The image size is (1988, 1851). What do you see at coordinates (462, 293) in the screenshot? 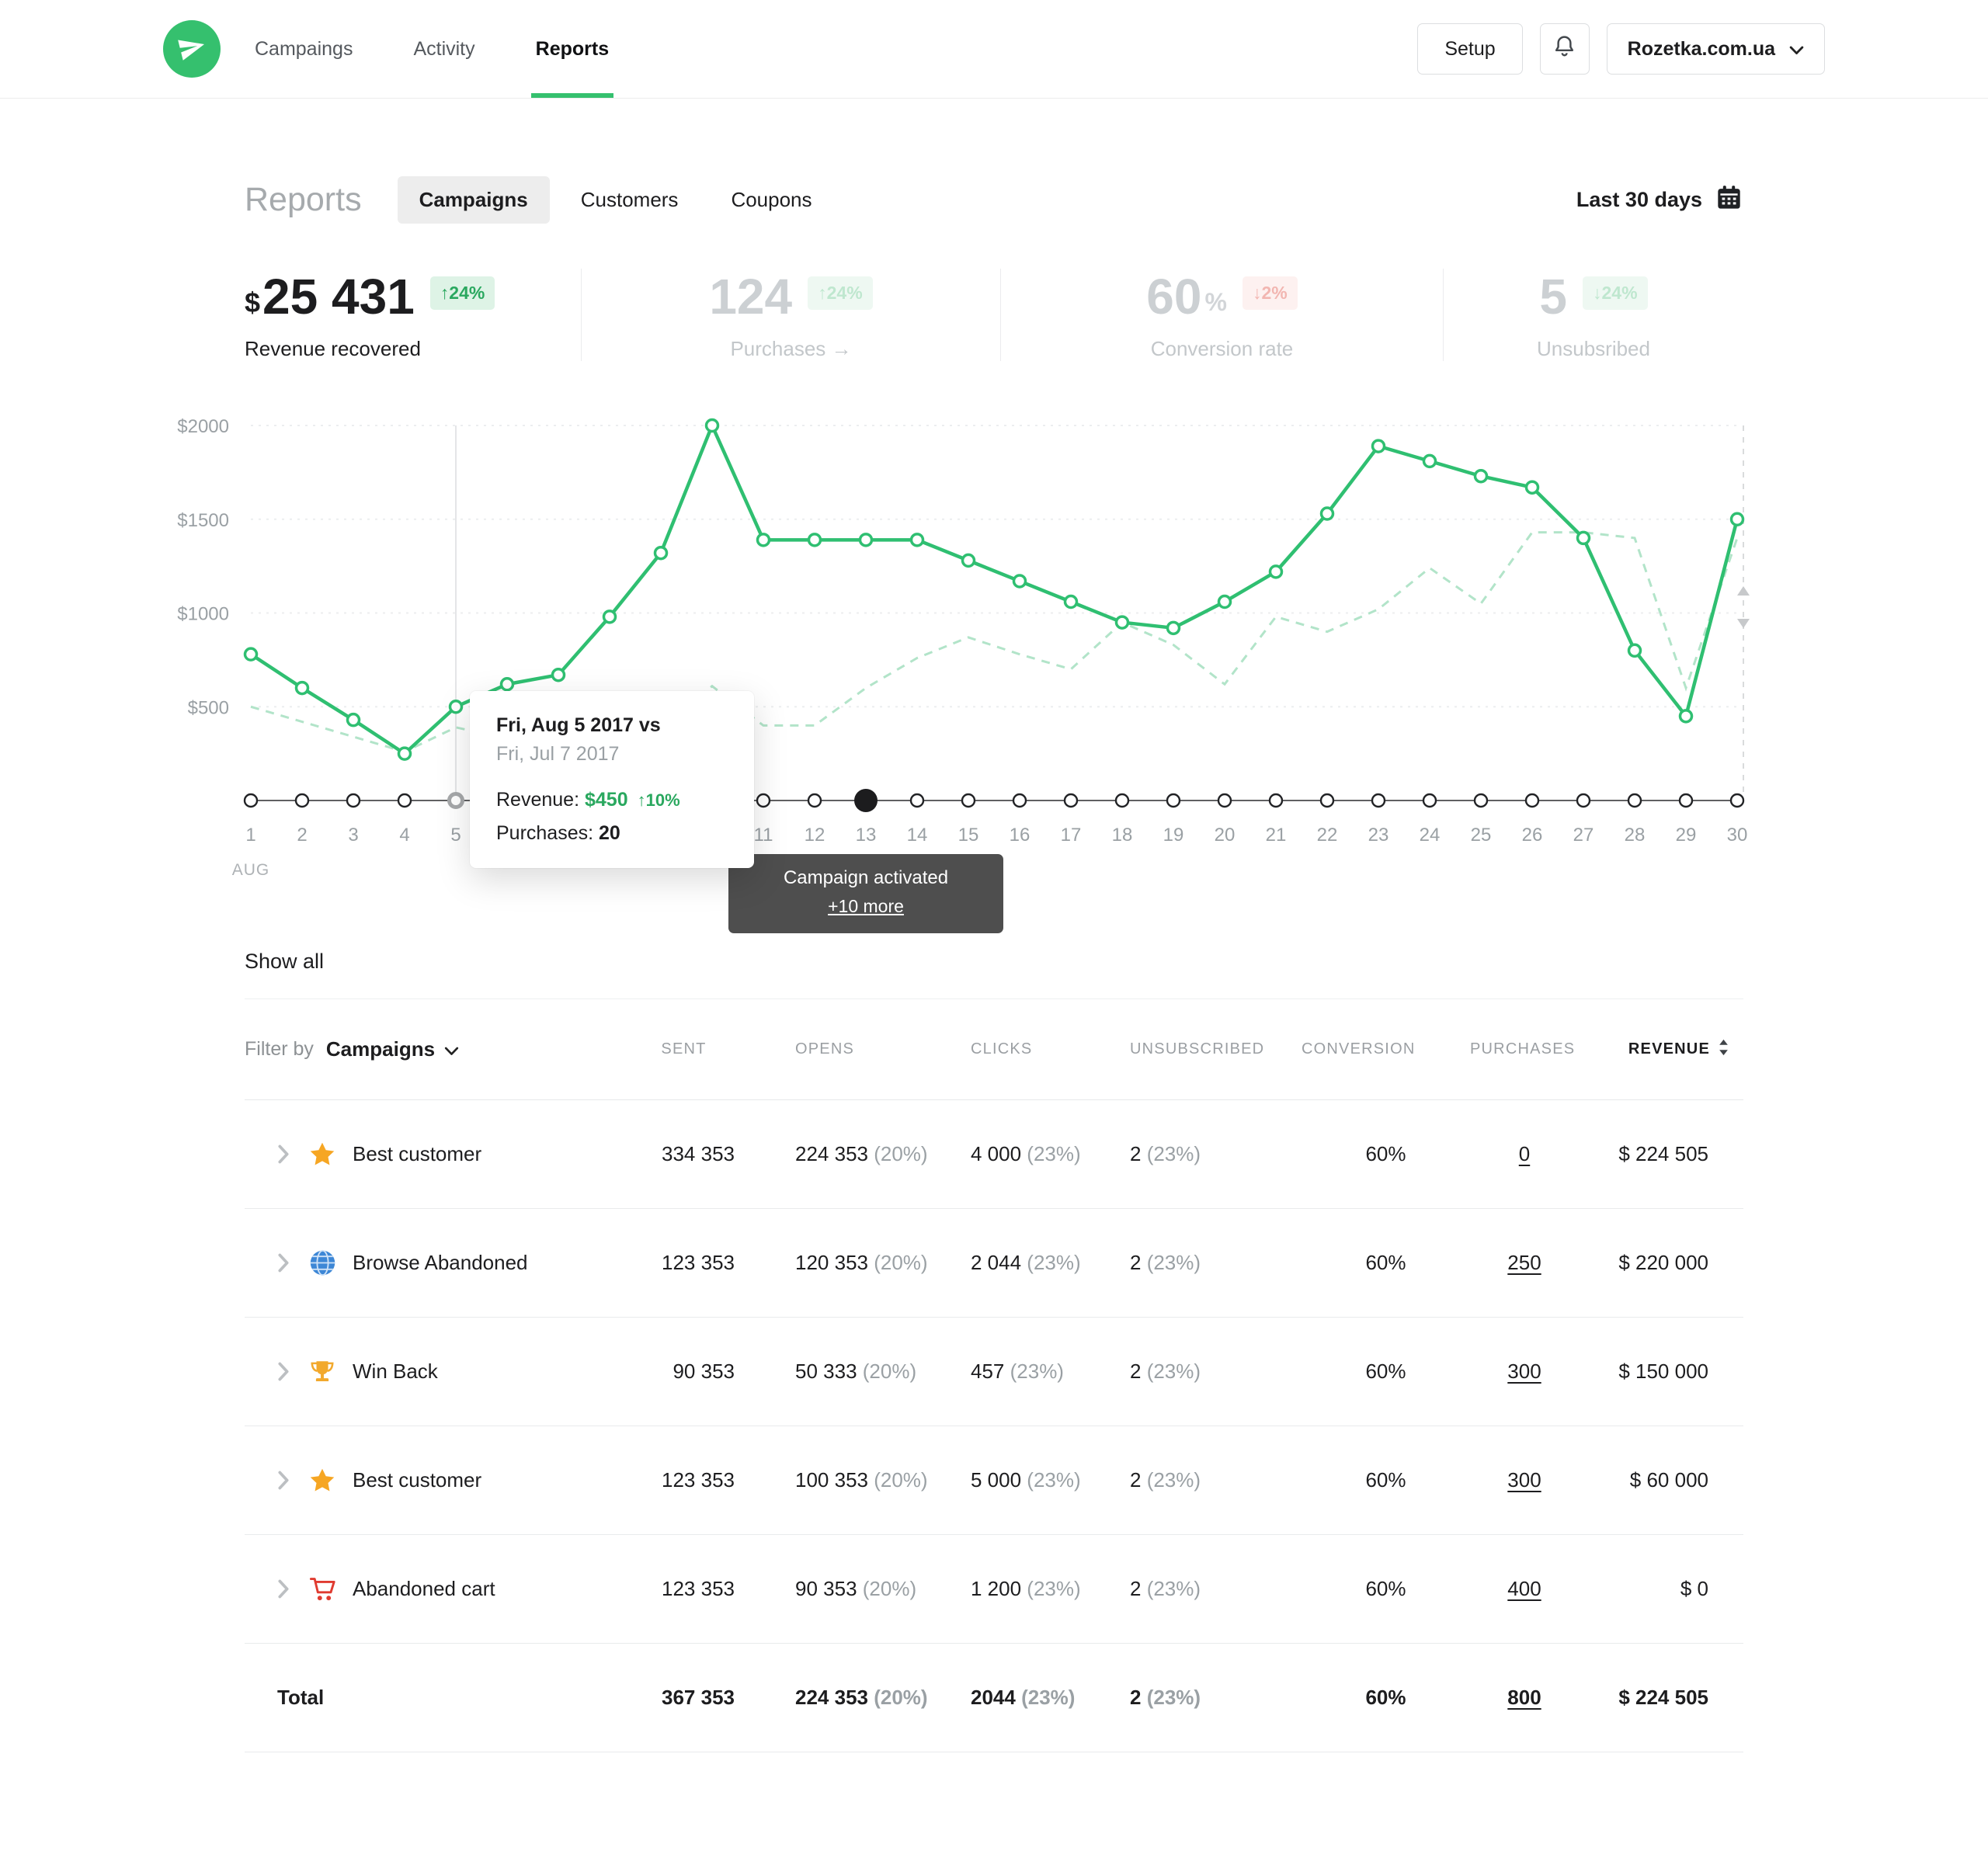
I see `kpi-delta-badge: ↑24%` at bounding box center [462, 293].